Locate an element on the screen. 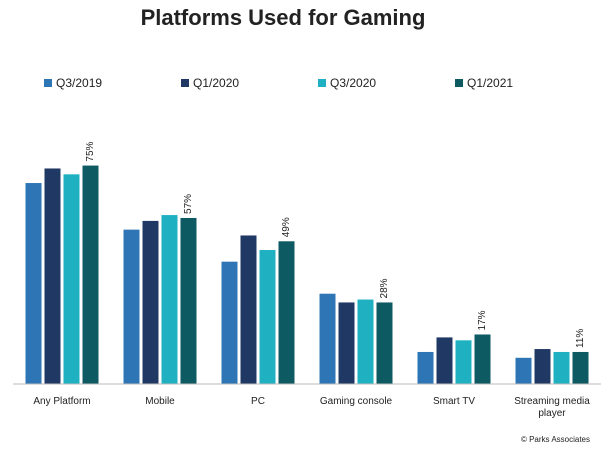  value-label: 11% is located at coordinates (580, 338).